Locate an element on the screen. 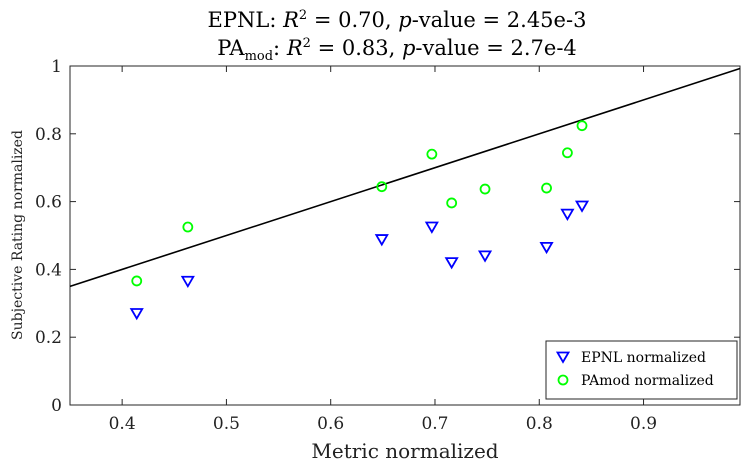 The height and width of the screenshot is (465, 741). y-tick-label: 1 is located at coordinates (56, 67).